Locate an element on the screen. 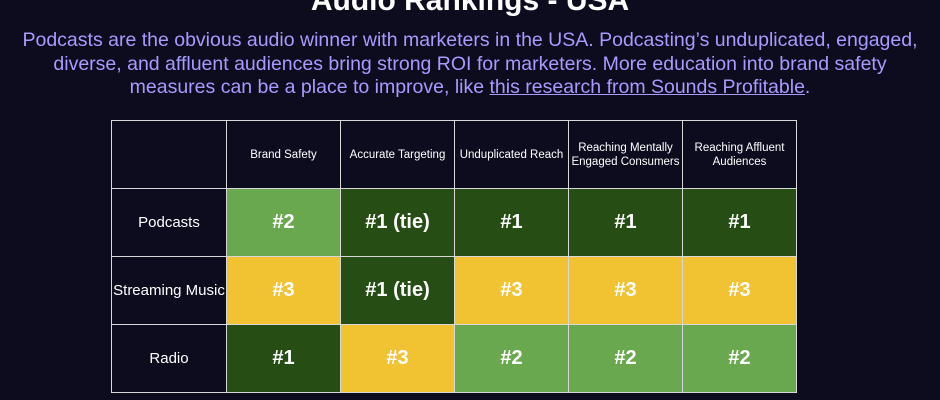  column-header-unduplicated-reach: Unduplicated Reach is located at coordinates (511, 154).